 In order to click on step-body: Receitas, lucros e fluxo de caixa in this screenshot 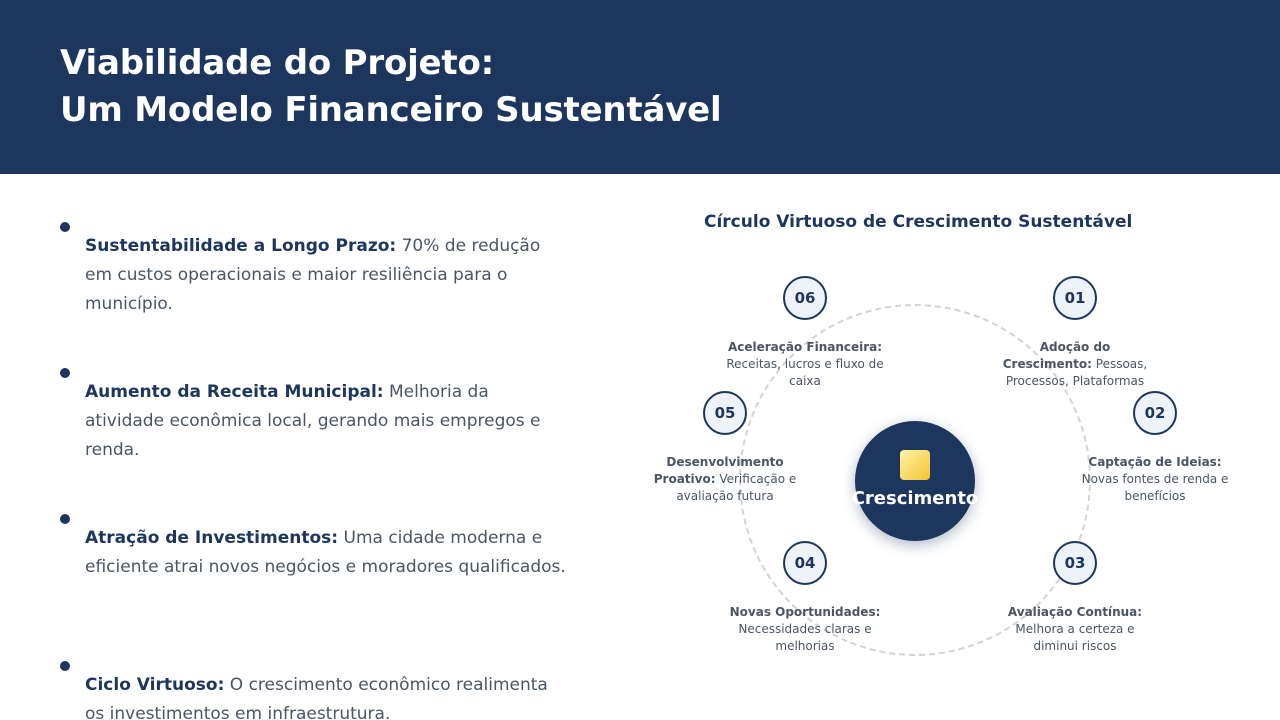, I will do `click(805, 372)`.